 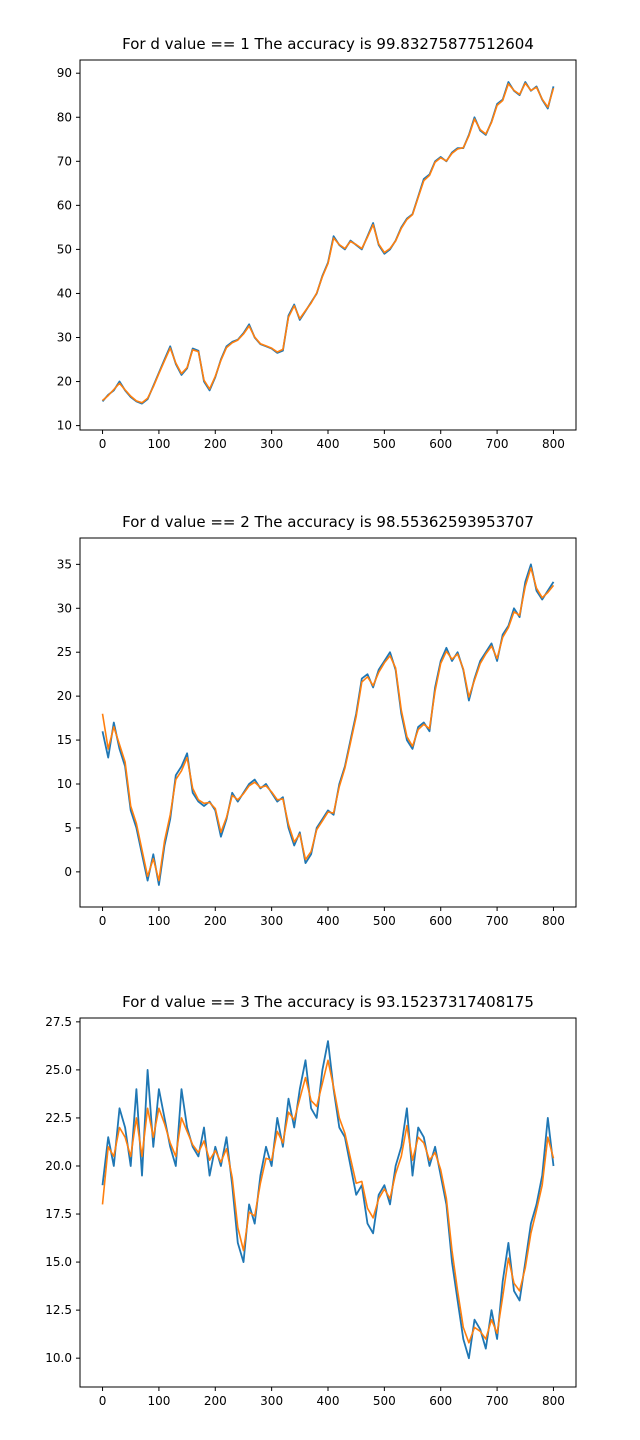 I want to click on y-tick-label: 60, so click(x=64, y=205).